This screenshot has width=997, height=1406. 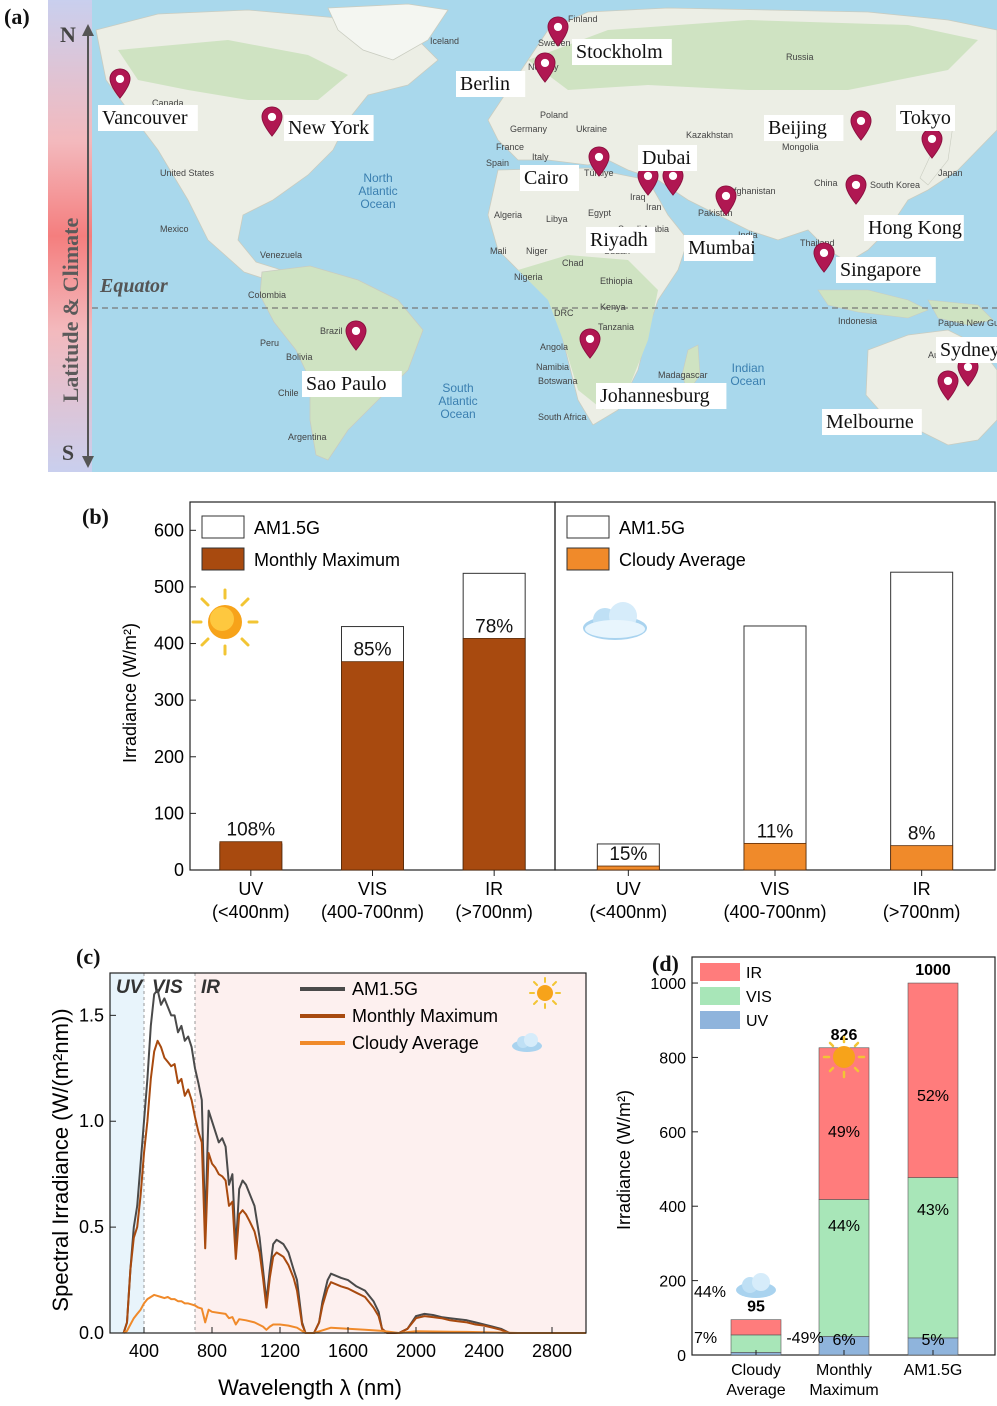 What do you see at coordinates (619, 52) in the screenshot?
I see `city-label: Stockholm` at bounding box center [619, 52].